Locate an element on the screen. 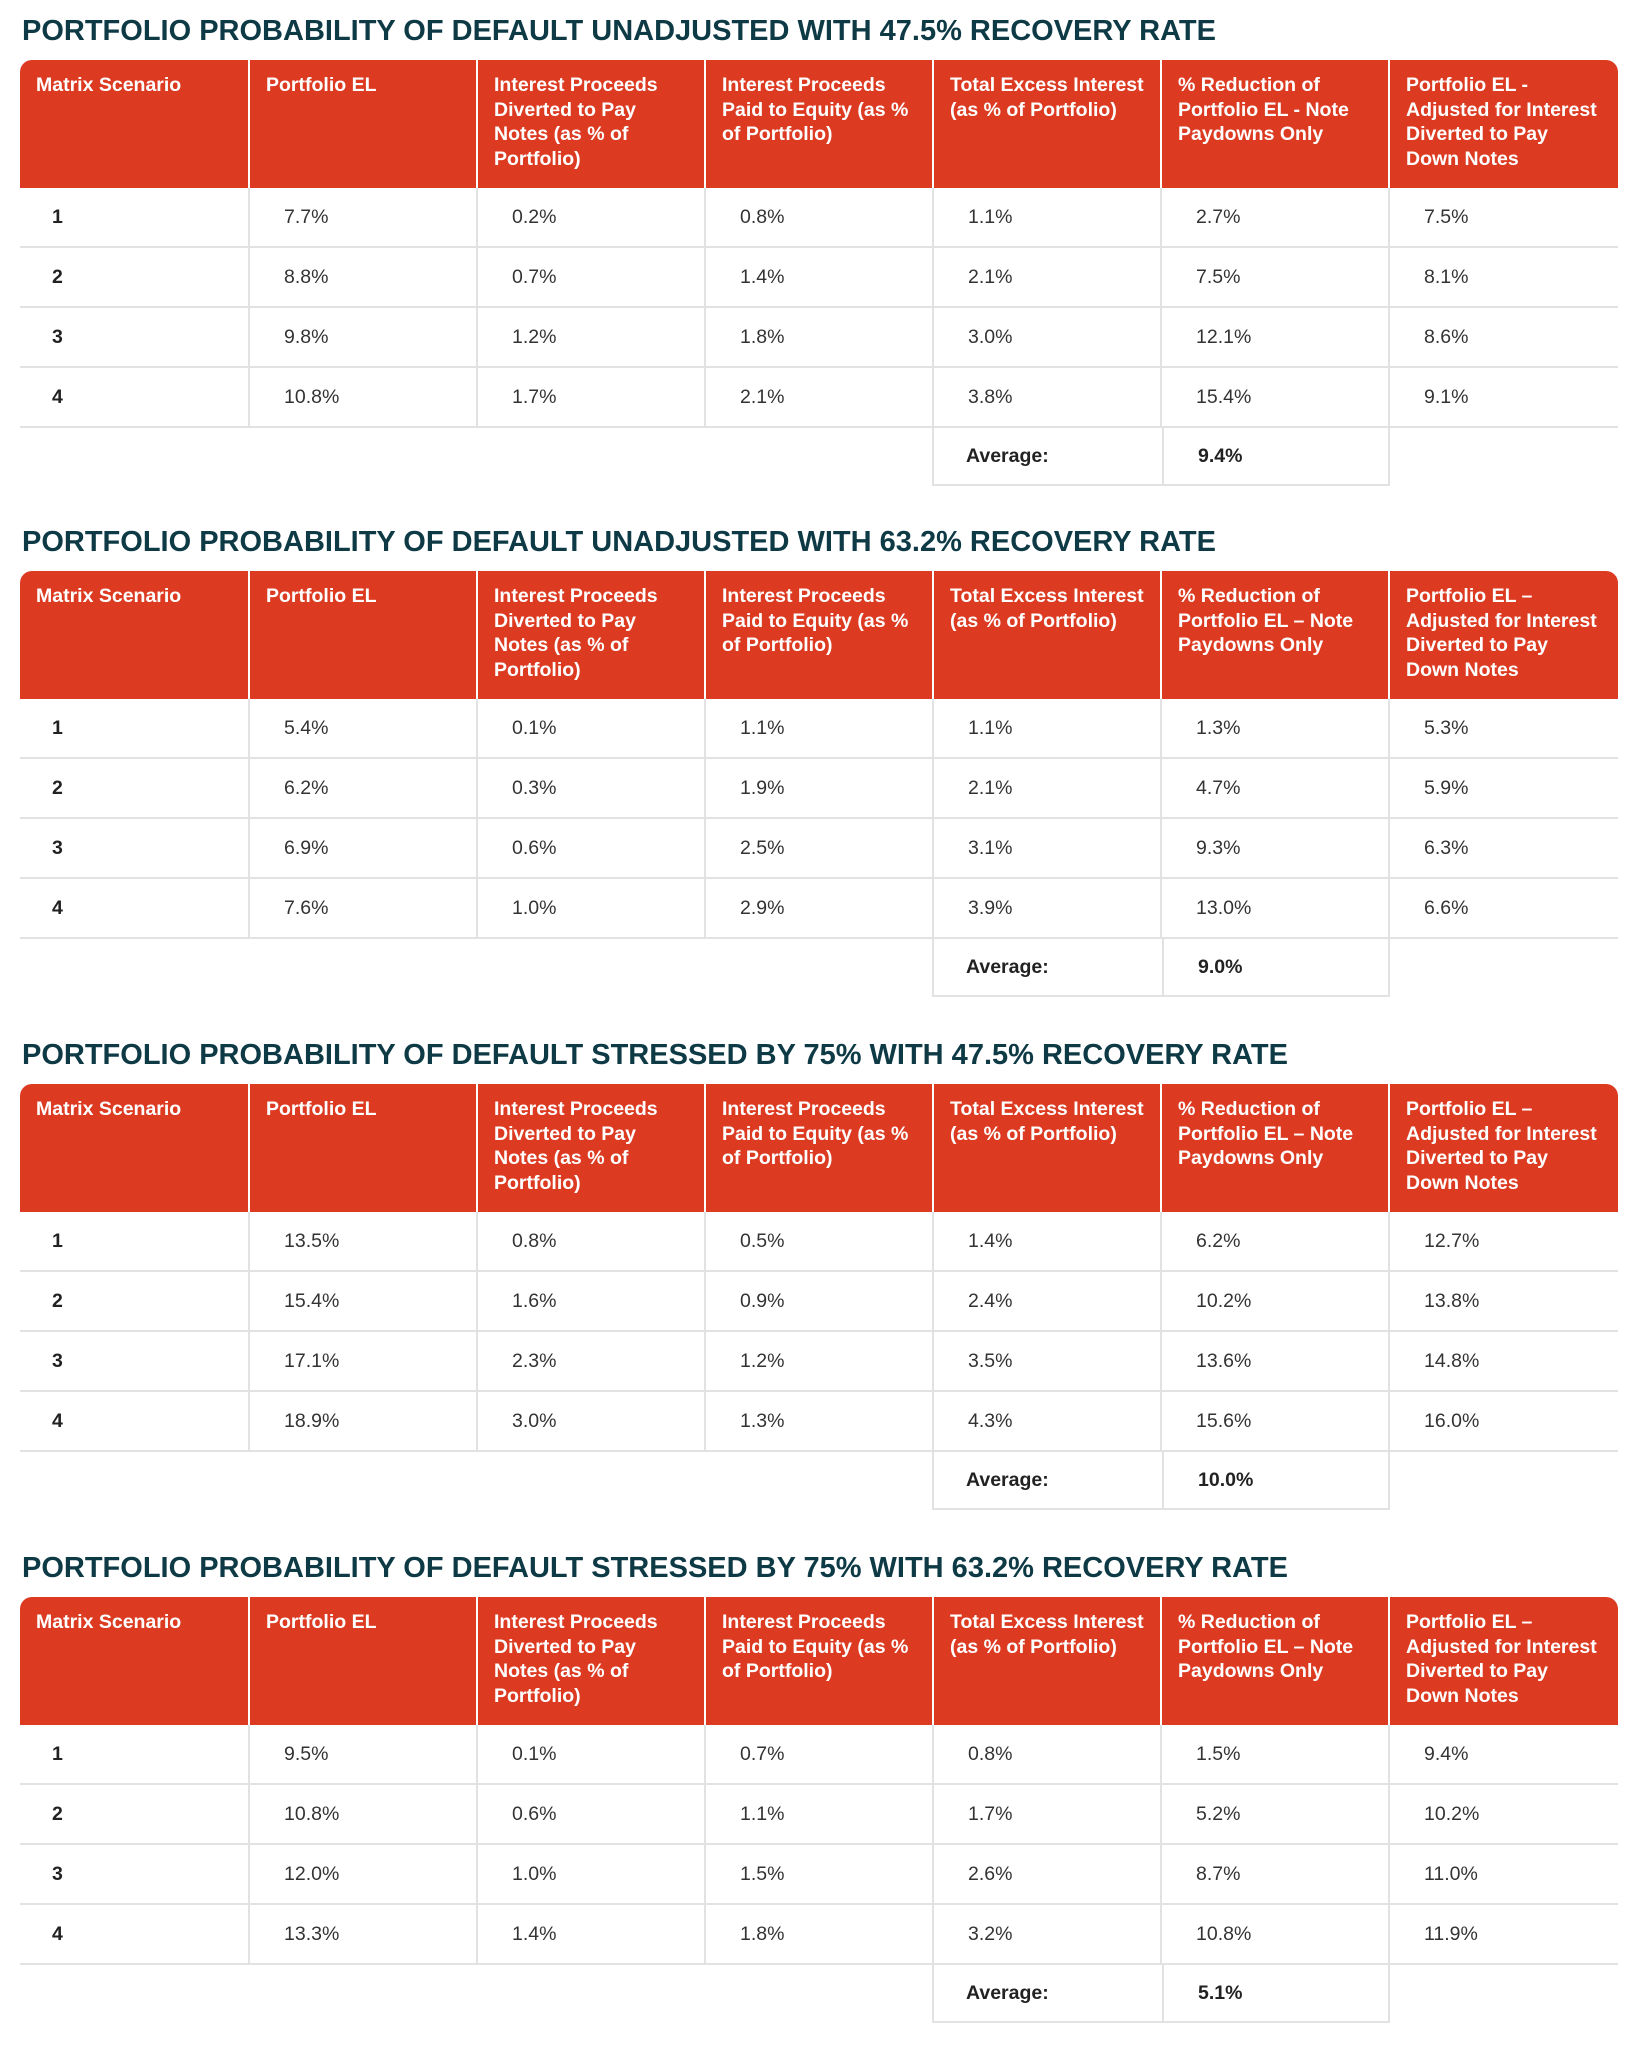 The image size is (1638, 2048). cell-interest-paid-equity: 1.2% is located at coordinates (818, 1361).